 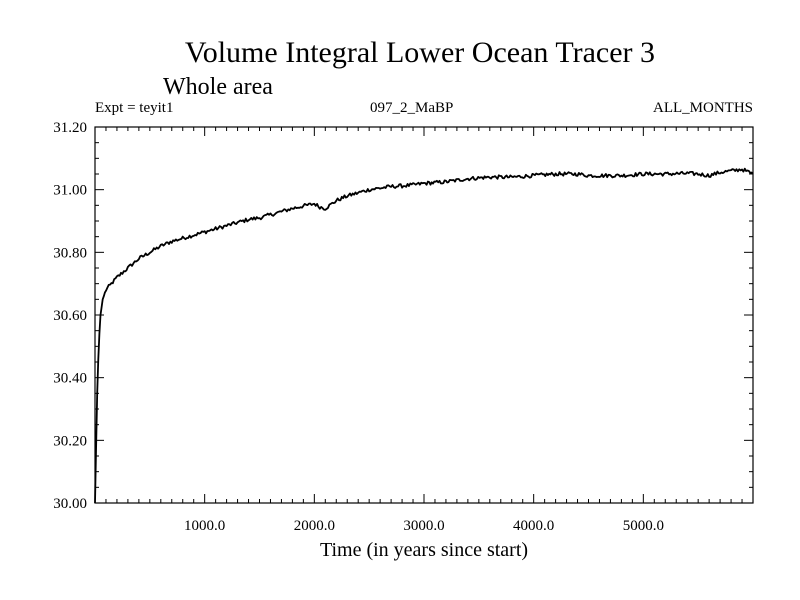 I want to click on experiment-label: Expt = teyit1, so click(x=134, y=108).